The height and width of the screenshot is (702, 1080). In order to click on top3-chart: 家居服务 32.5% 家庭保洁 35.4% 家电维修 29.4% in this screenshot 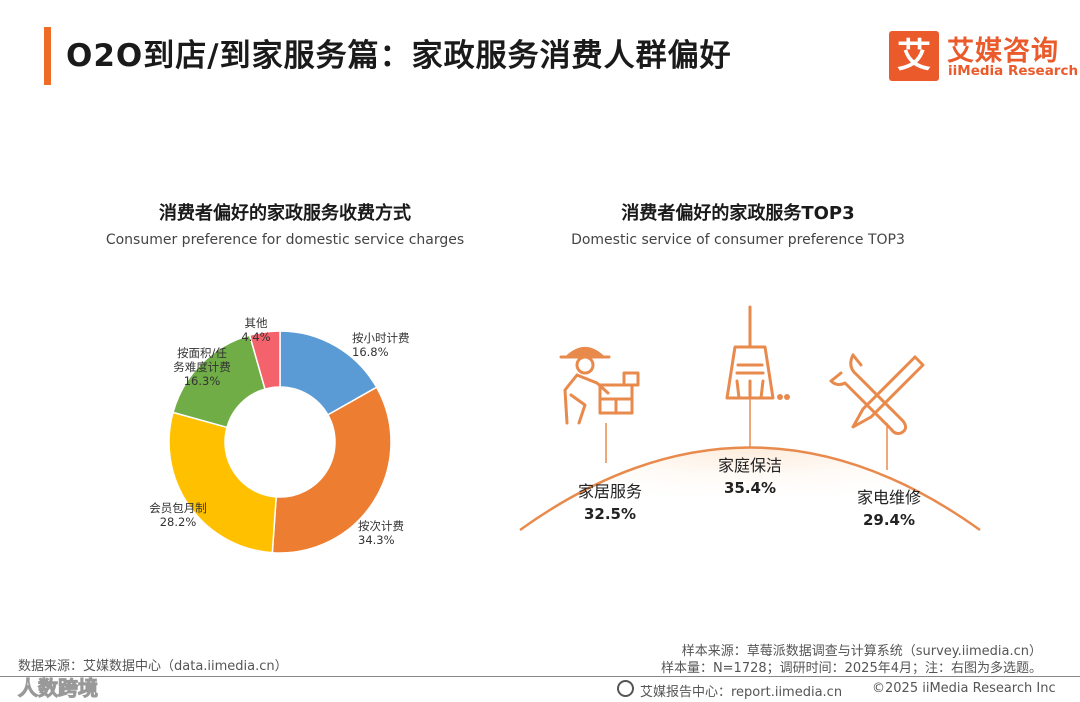, I will do `click(750, 418)`.